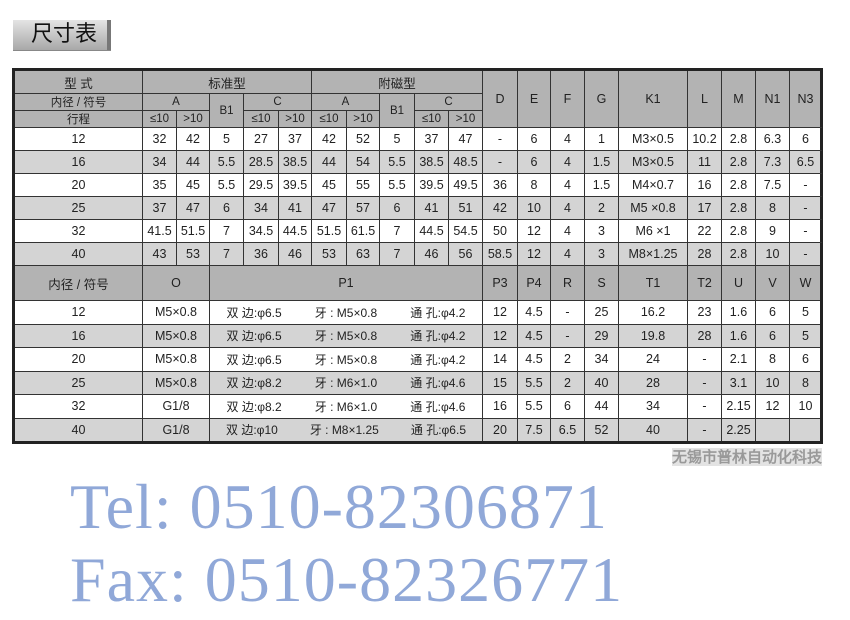  I want to click on table-cell: 28, so click(653, 382).